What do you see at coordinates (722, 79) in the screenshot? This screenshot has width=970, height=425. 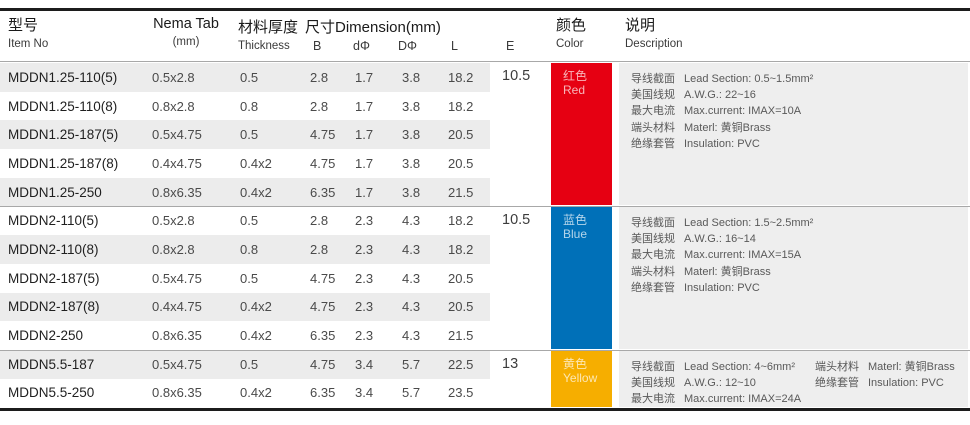 I see `desc-line: 导线截面 Lead Section: 0.5~1.5mm²` at bounding box center [722, 79].